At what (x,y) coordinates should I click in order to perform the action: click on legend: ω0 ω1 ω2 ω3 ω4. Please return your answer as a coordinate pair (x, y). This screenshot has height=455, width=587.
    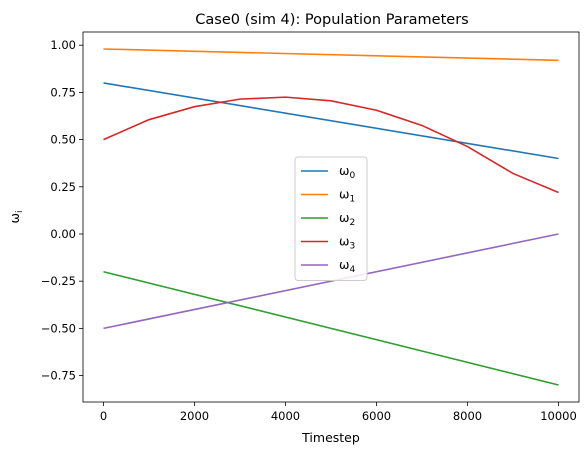
    Looking at the image, I should click on (331, 218).